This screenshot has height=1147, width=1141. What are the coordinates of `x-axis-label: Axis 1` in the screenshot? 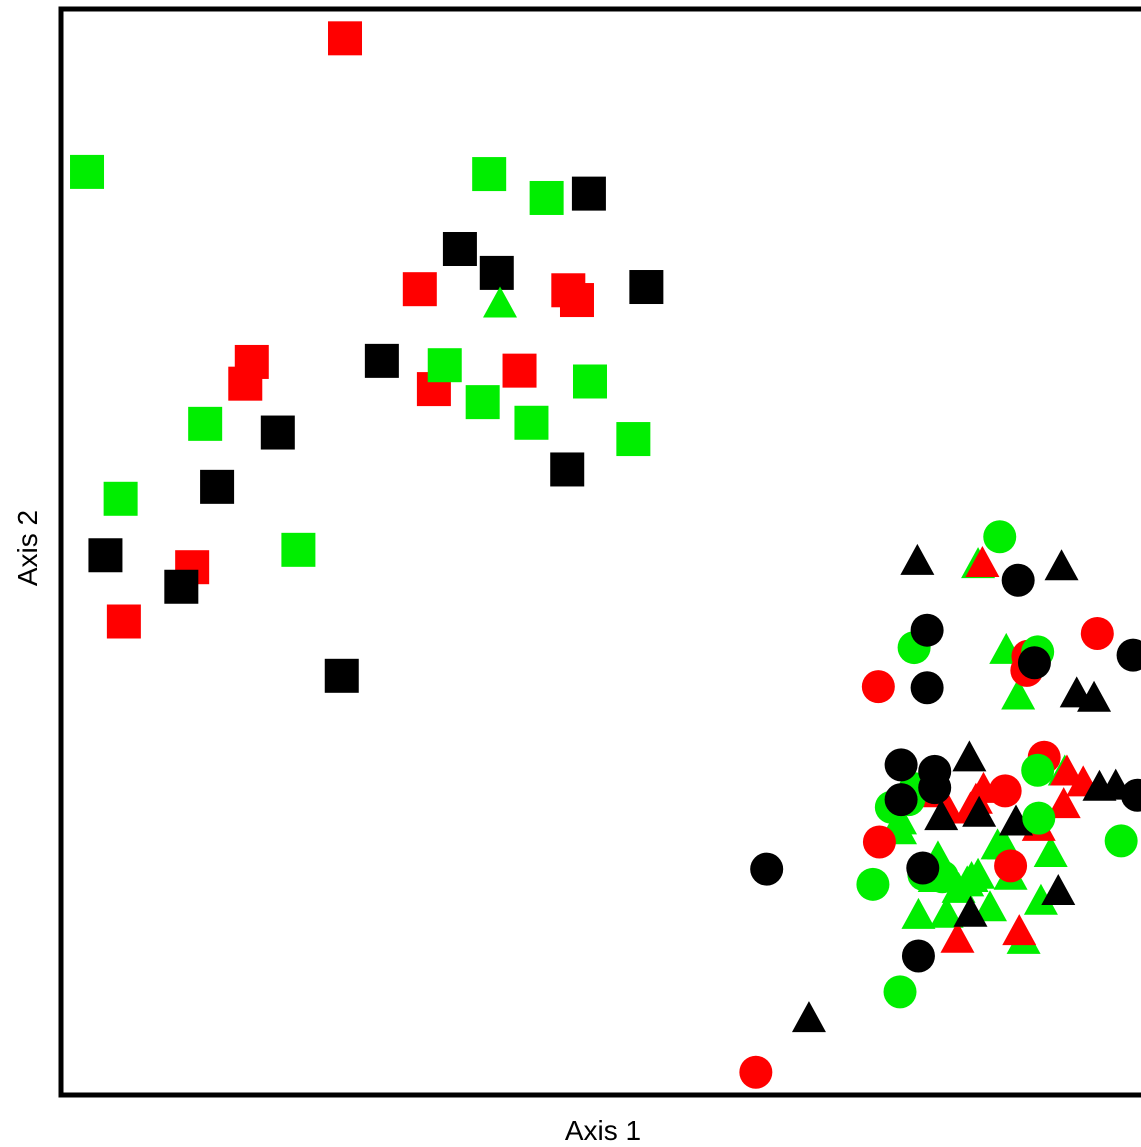 It's located at (603, 1130).